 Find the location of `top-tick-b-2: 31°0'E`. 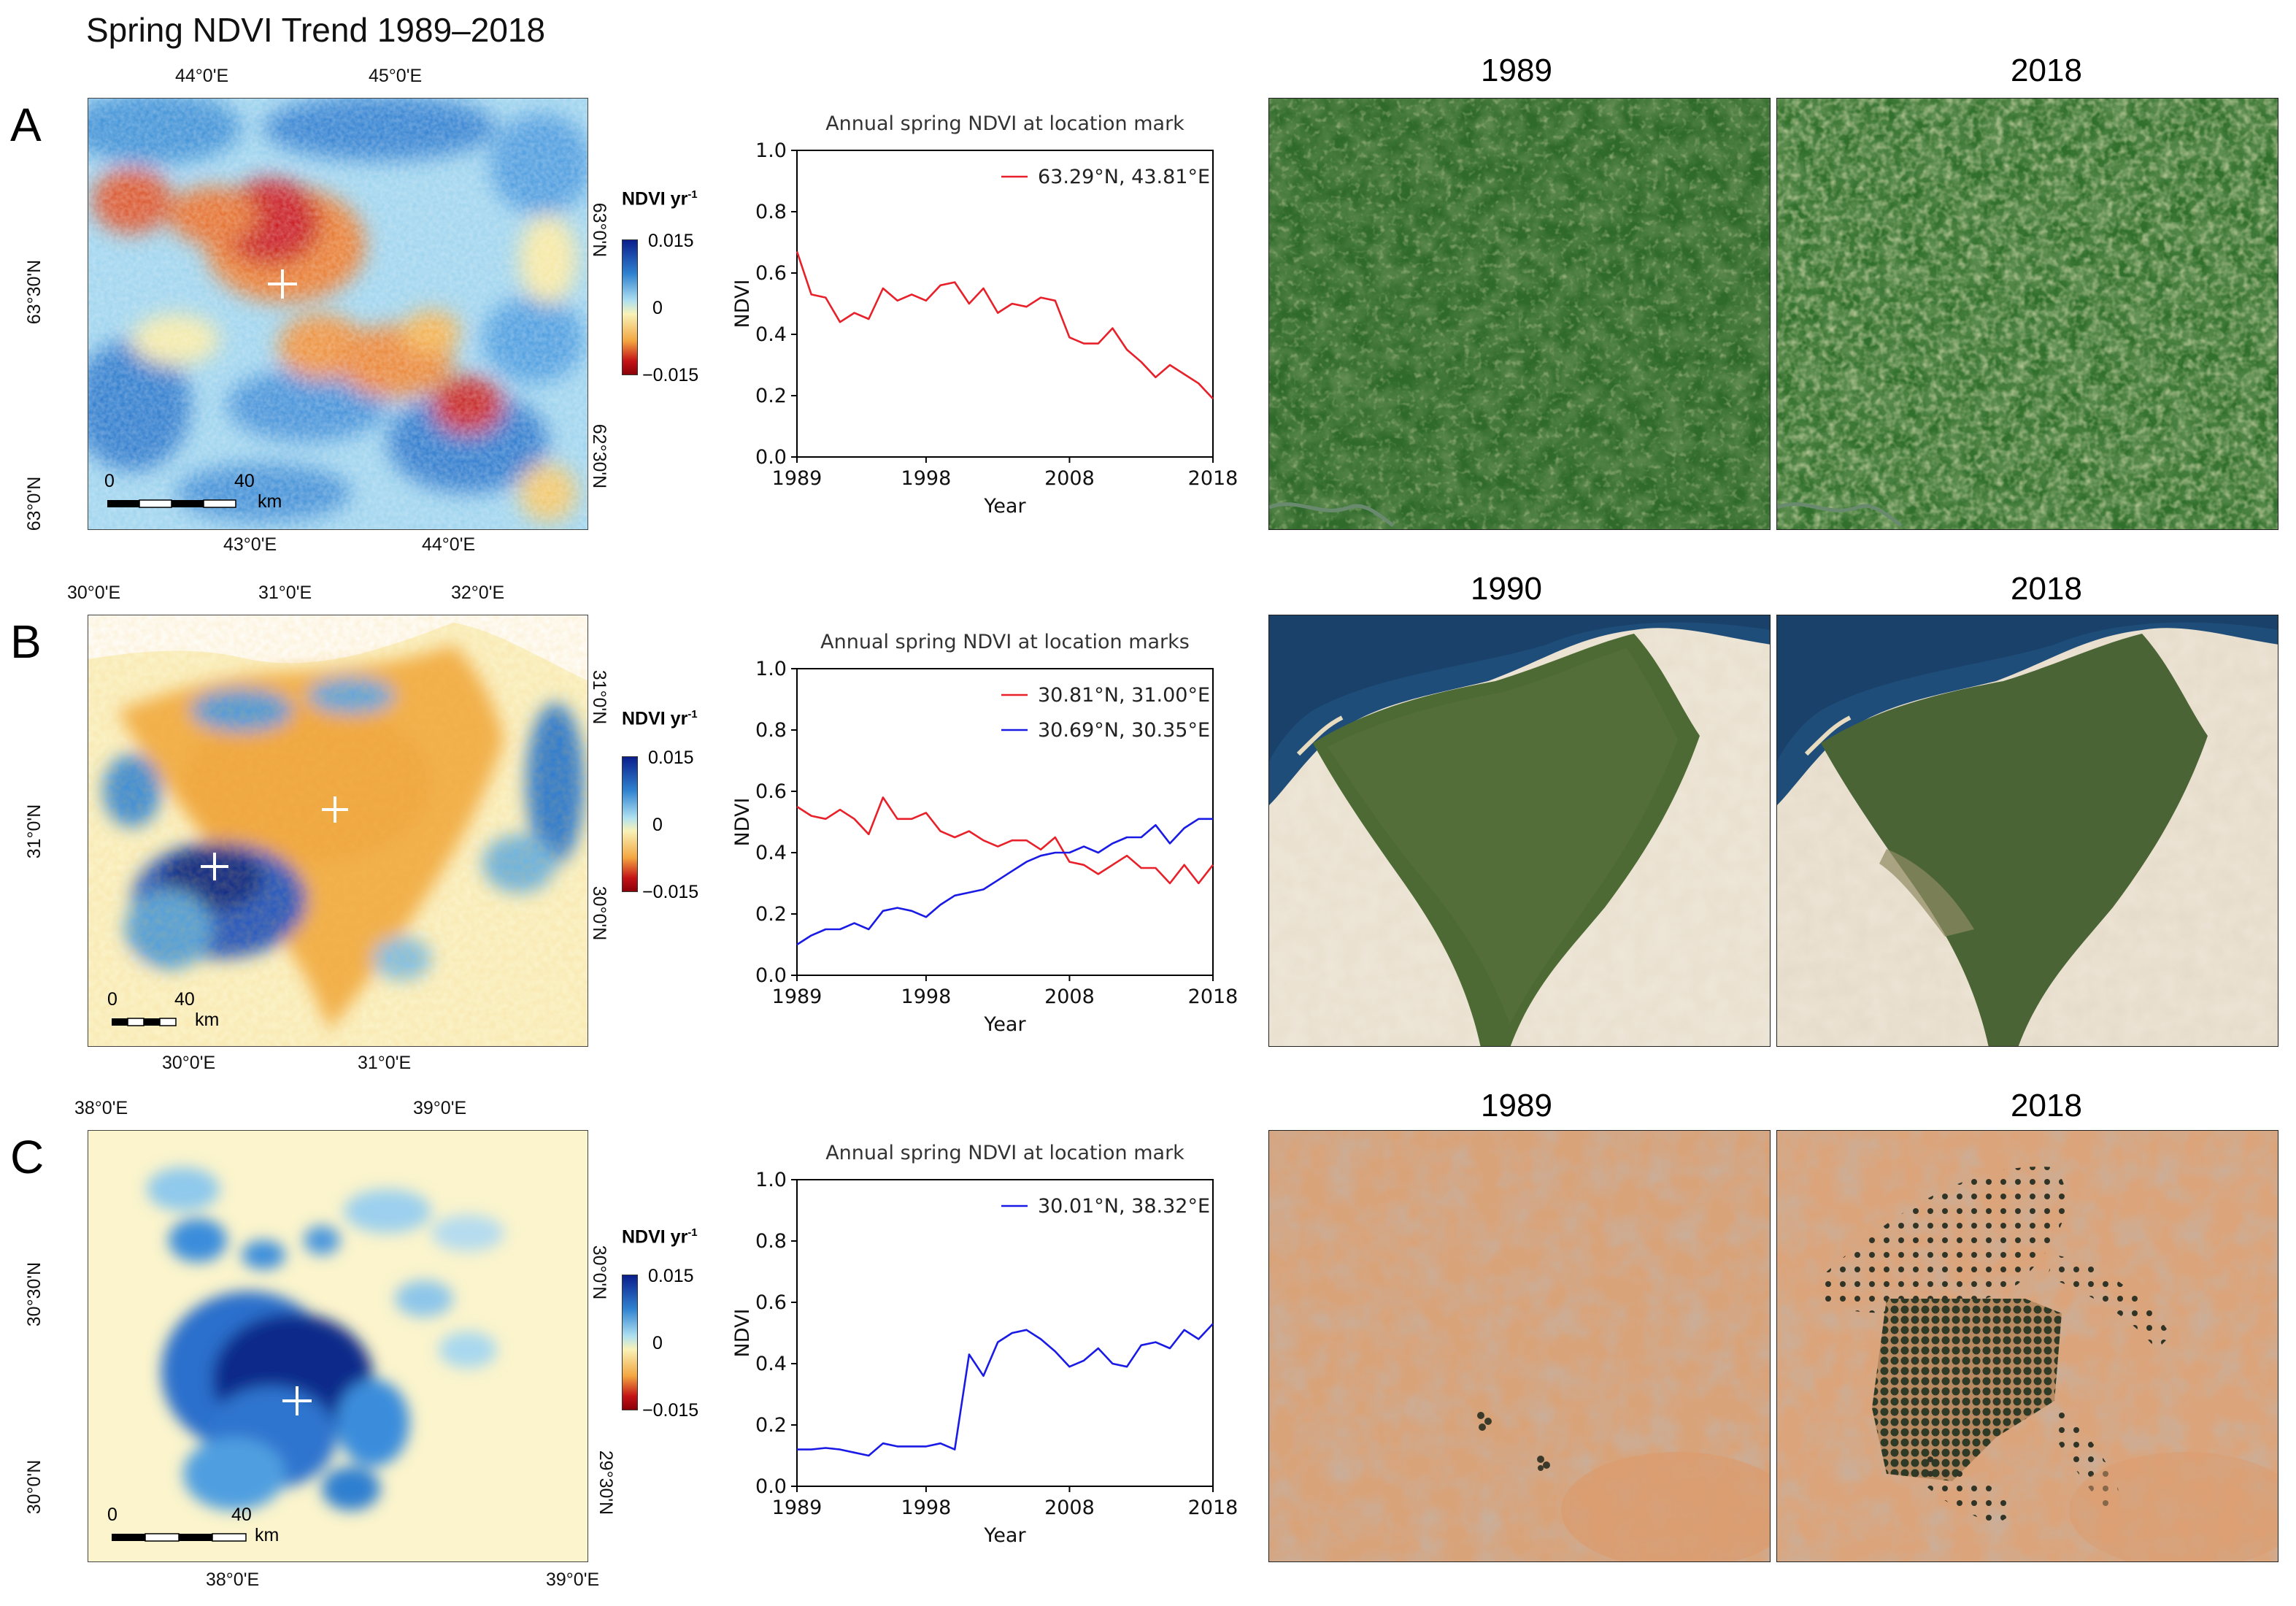

top-tick-b-2: 31°0'E is located at coordinates (285, 593).